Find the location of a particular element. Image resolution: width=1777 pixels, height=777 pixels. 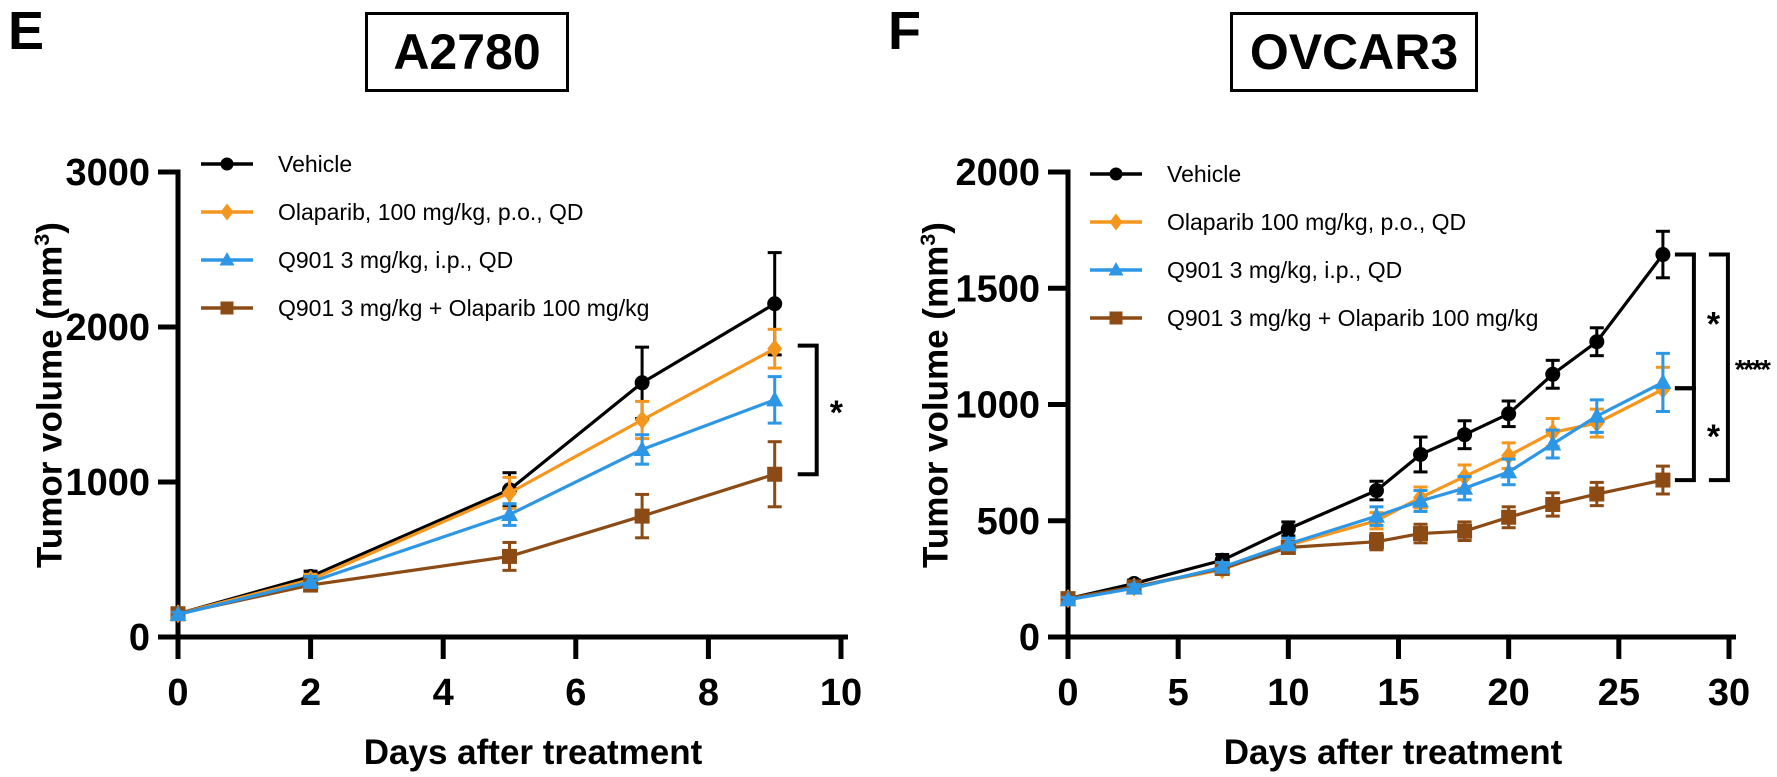

x-tick-label: 0 is located at coordinates (1067, 693).